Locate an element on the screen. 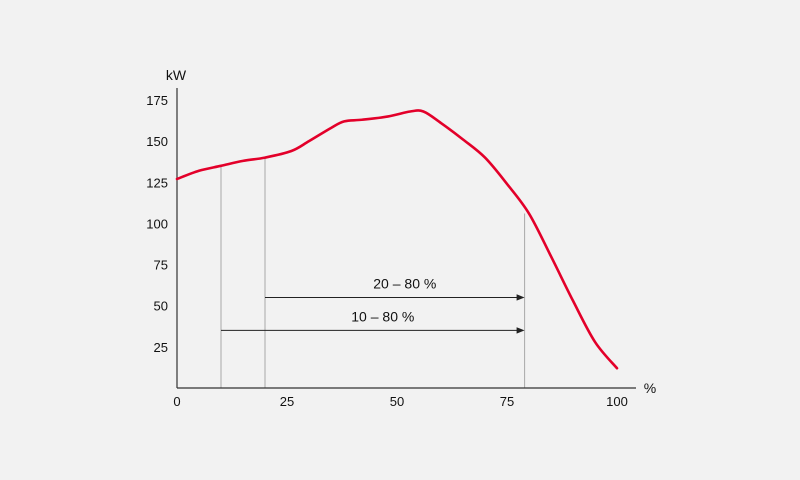 The height and width of the screenshot is (480, 800). x-axis-label: % is located at coordinates (650, 388).